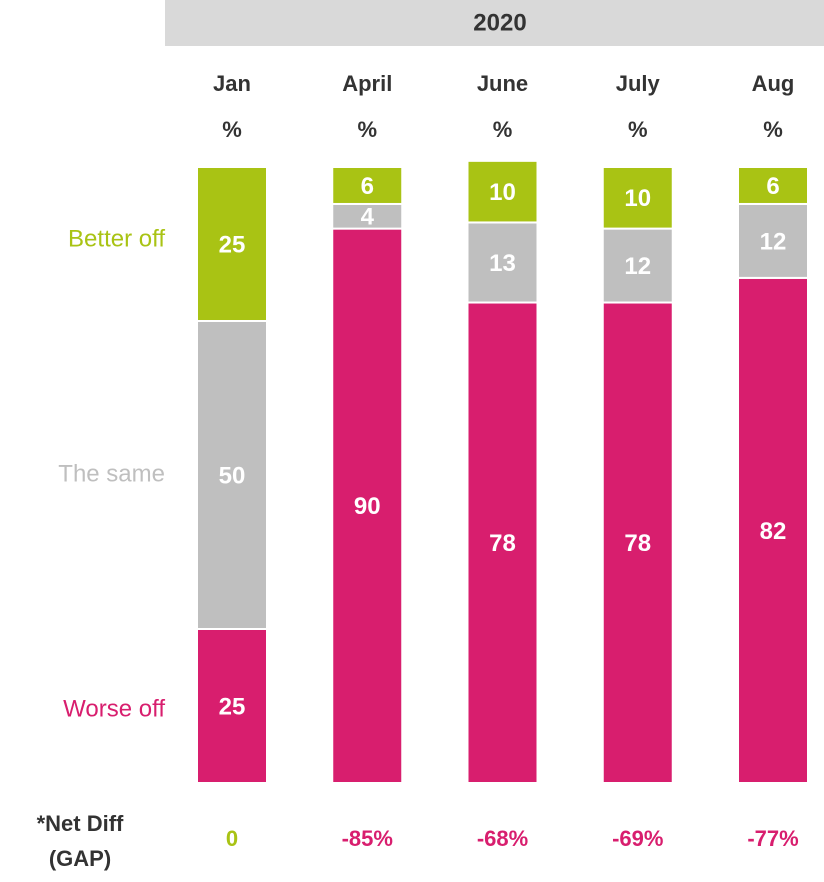 The height and width of the screenshot is (882, 824). Describe the element at coordinates (116, 238) in the screenshot. I see `legend-label: Better off` at that location.